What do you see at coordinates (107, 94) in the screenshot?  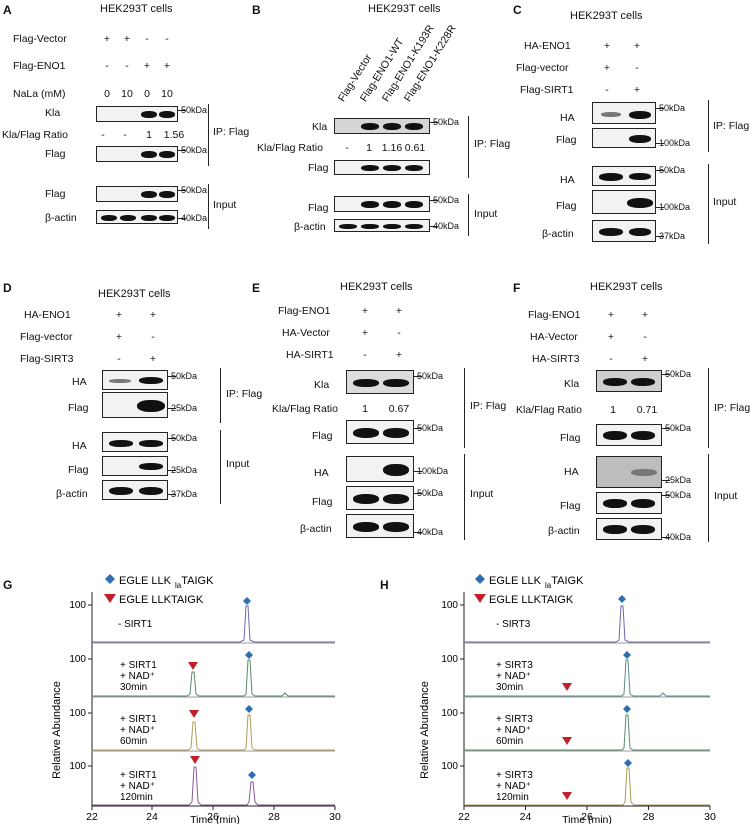 I see `sign: 0` at bounding box center [107, 94].